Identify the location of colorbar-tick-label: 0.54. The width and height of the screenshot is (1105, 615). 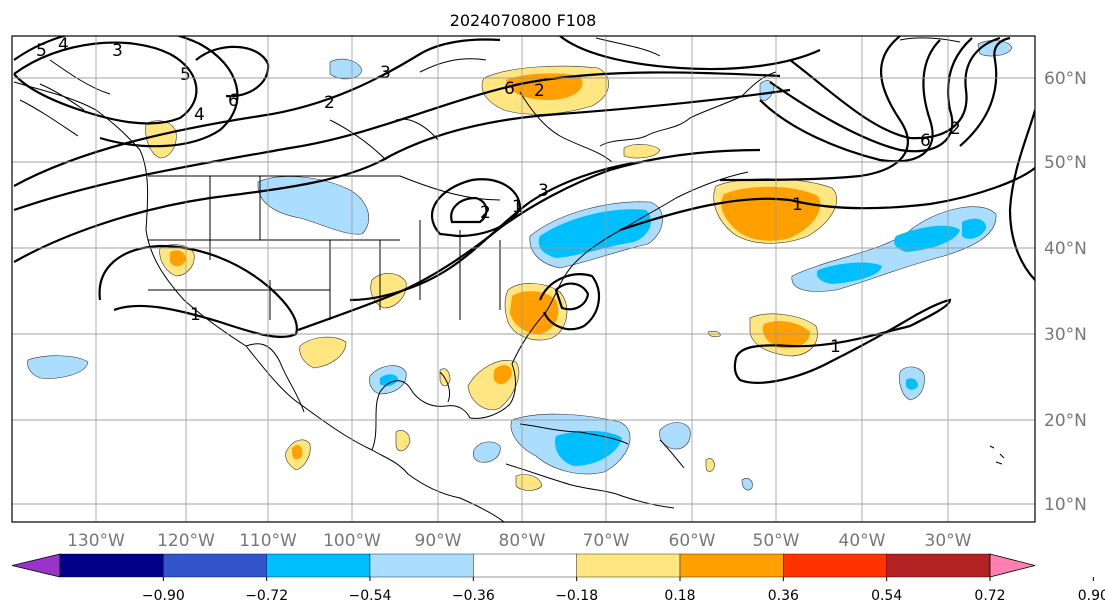
(886, 596).